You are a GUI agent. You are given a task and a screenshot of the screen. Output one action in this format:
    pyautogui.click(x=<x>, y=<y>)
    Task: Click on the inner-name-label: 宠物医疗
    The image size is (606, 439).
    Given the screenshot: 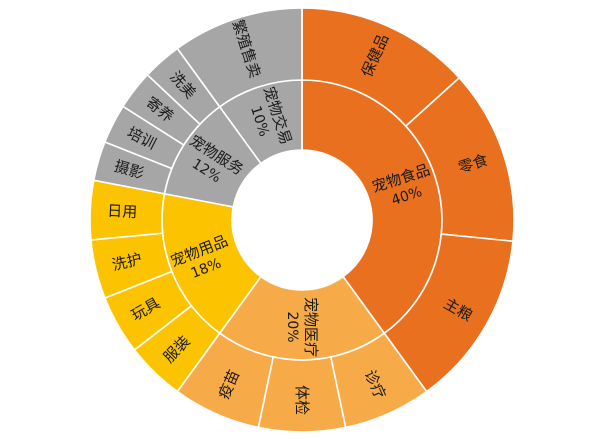 What is the action you would take?
    pyautogui.click(x=311, y=327)
    